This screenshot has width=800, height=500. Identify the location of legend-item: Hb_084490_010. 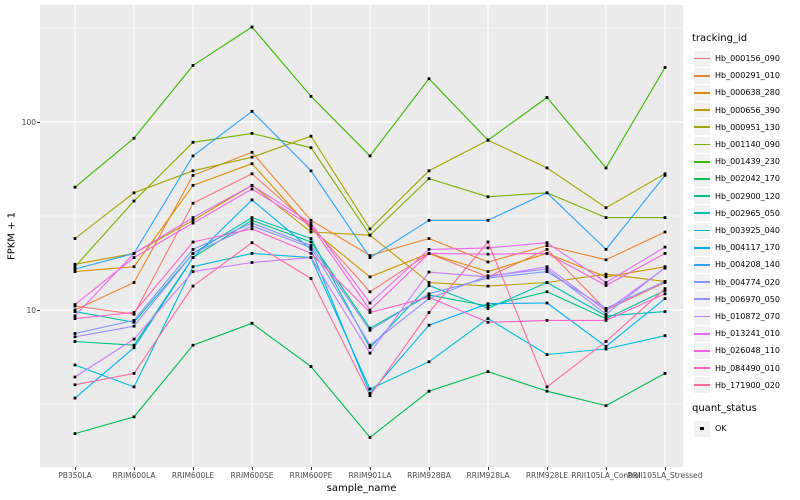
(737, 368).